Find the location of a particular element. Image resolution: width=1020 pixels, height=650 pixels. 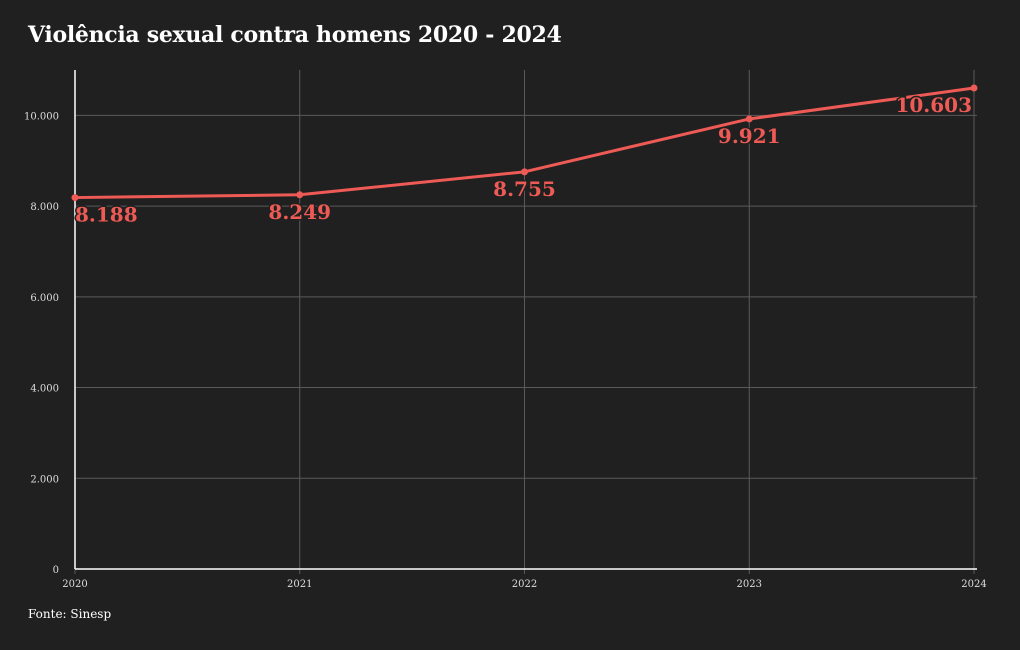

y-tick-label: 2.000 is located at coordinates (44, 479).